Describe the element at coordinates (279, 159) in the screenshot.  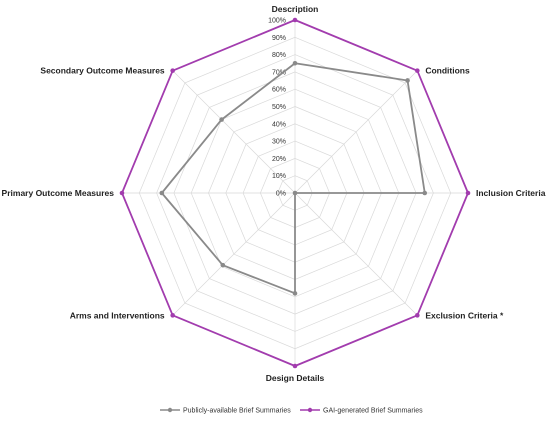
I see `tick-label: 20%` at that location.